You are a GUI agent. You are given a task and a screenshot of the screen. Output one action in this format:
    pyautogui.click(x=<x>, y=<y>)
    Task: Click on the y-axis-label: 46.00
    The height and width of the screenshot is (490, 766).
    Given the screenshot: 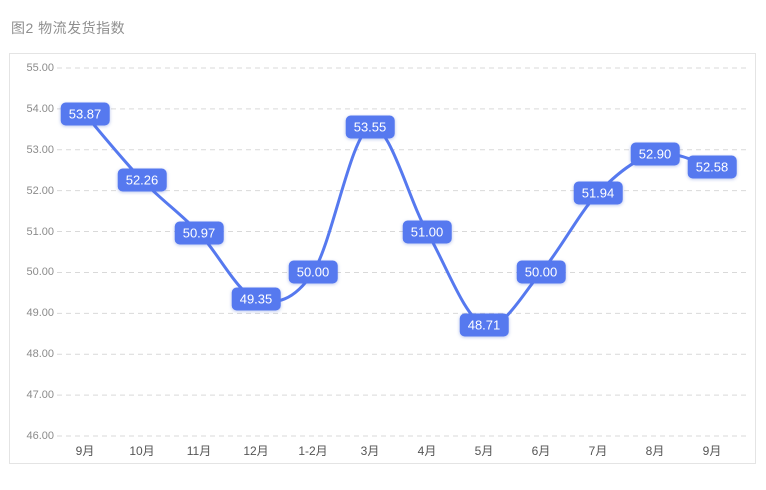 What is the action you would take?
    pyautogui.click(x=40, y=436)
    